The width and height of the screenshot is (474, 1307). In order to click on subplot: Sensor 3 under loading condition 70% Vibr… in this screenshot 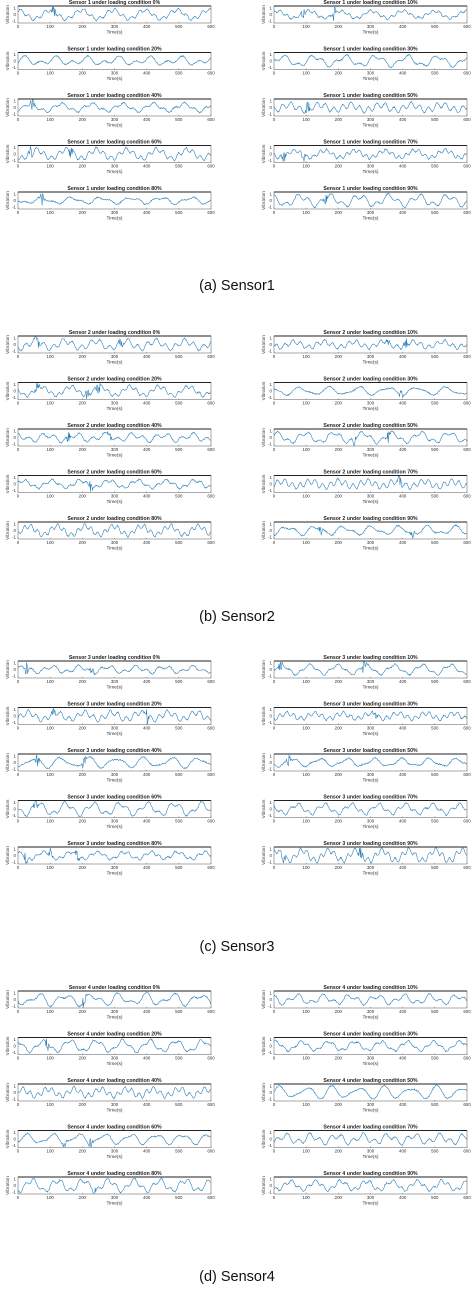, I will do `click(366, 813)`.